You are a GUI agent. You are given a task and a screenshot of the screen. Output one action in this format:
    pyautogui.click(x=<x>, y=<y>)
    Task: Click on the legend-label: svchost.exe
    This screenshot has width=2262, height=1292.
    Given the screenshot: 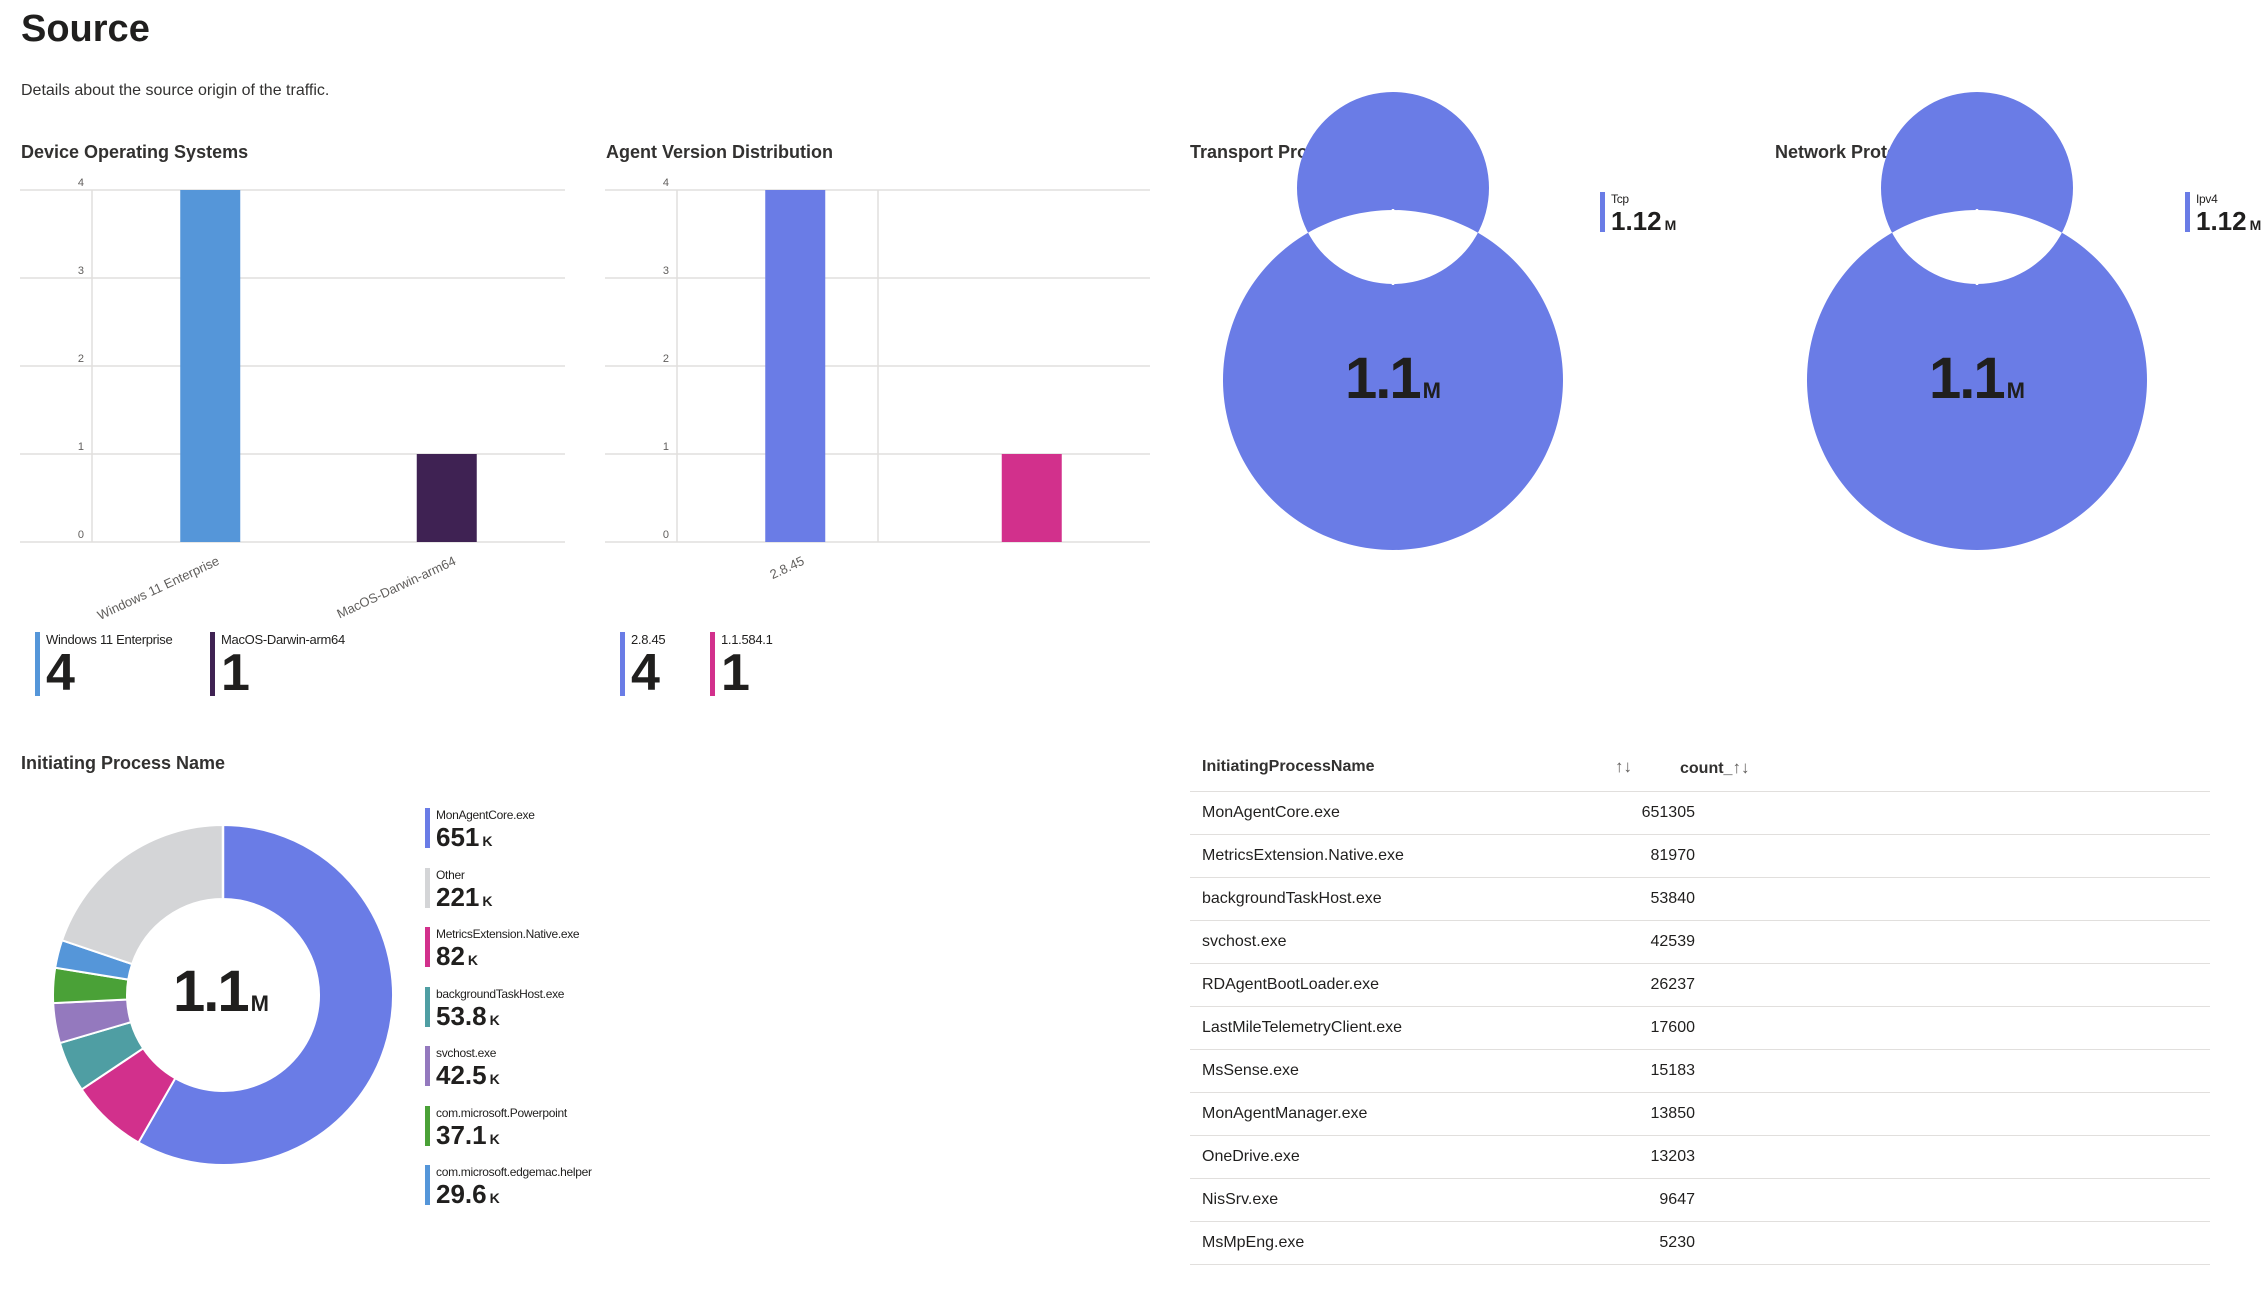 What is the action you would take?
    pyautogui.click(x=466, y=1053)
    